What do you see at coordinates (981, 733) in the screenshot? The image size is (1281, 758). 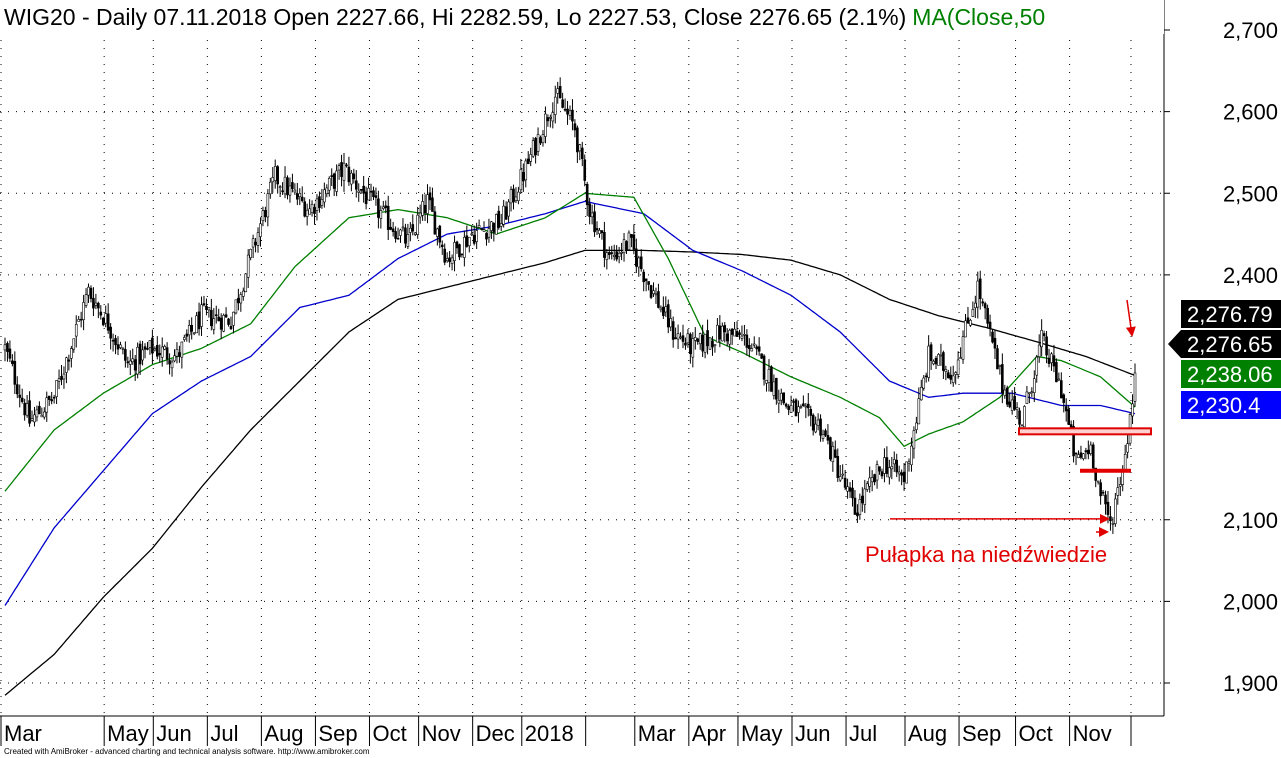 I see `x-tick-label: Sep` at bounding box center [981, 733].